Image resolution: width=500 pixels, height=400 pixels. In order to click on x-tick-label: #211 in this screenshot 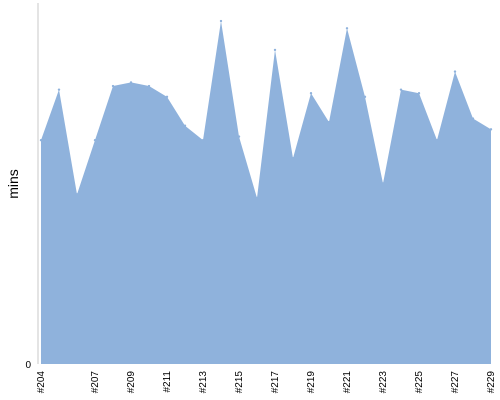, I will do `click(167, 382)`.